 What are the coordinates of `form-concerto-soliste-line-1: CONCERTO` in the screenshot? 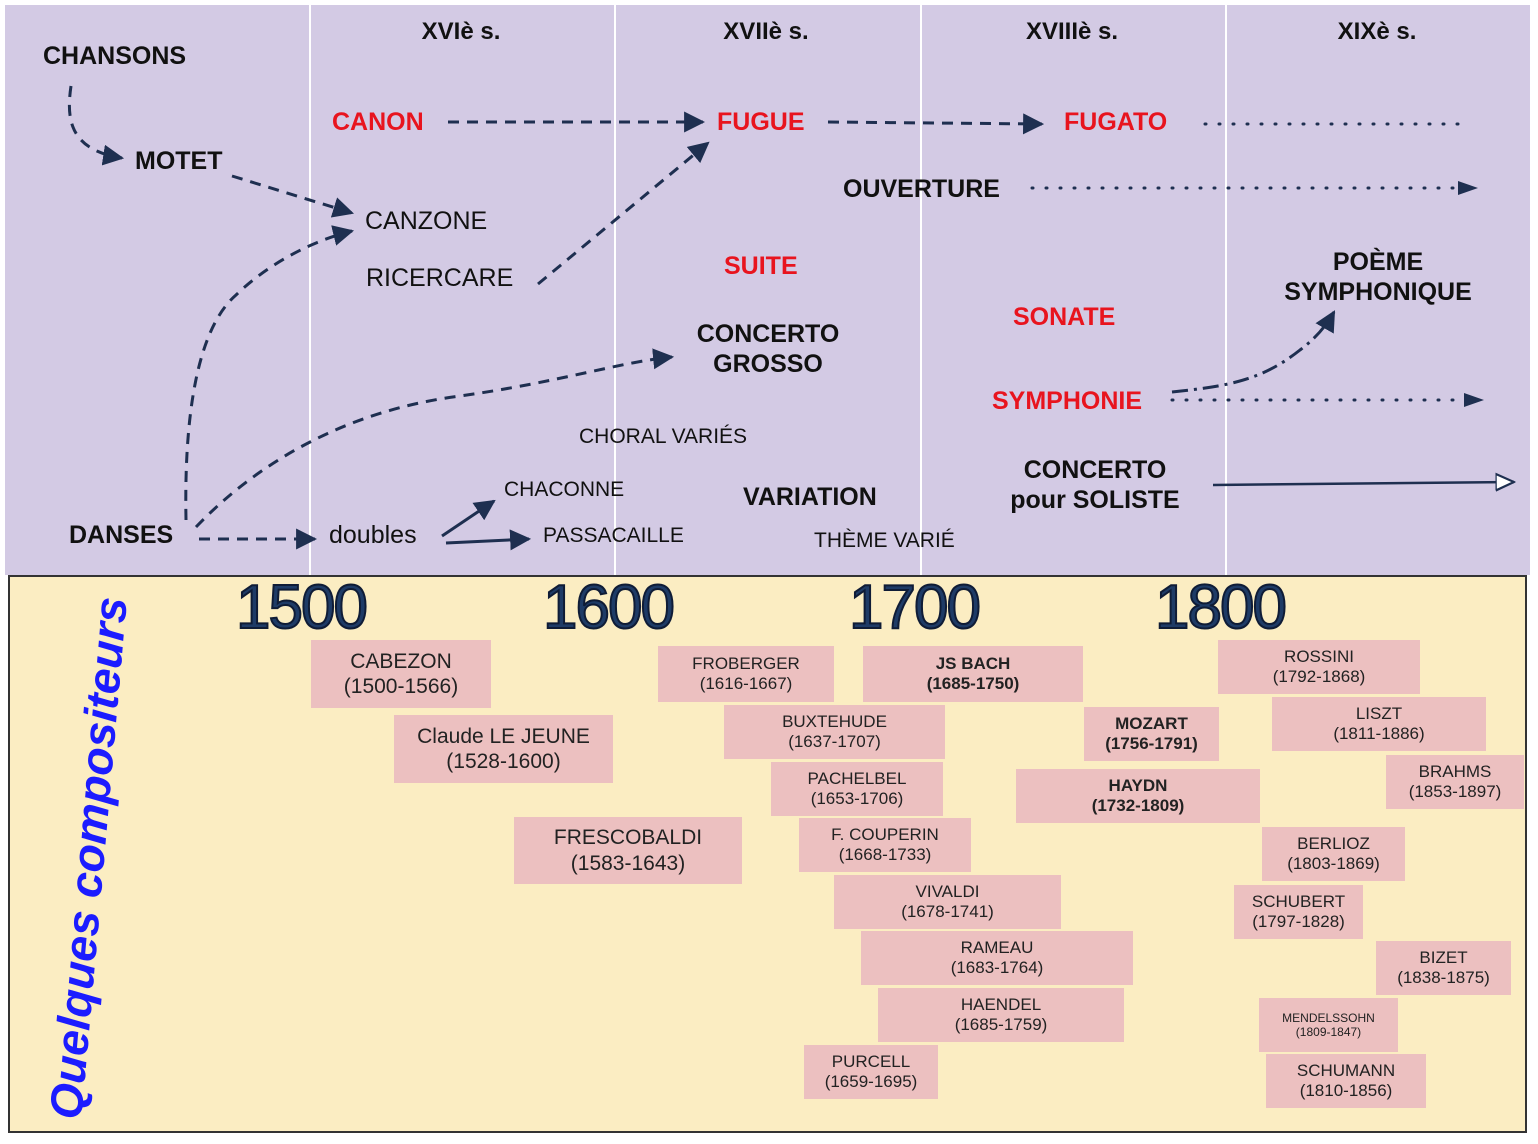 It's located at (1095, 470).